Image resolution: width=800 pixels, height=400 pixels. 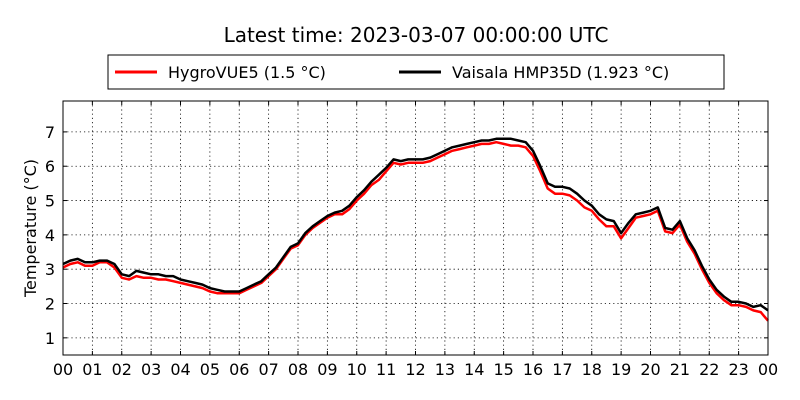 What do you see at coordinates (122, 369) in the screenshot?
I see `x-tick-label: 02` at bounding box center [122, 369].